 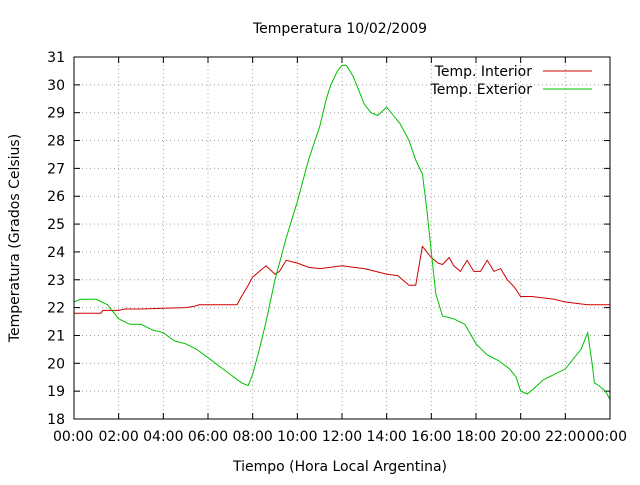 What do you see at coordinates (56, 58) in the screenshot?
I see `y-tick-label: 31` at bounding box center [56, 58].